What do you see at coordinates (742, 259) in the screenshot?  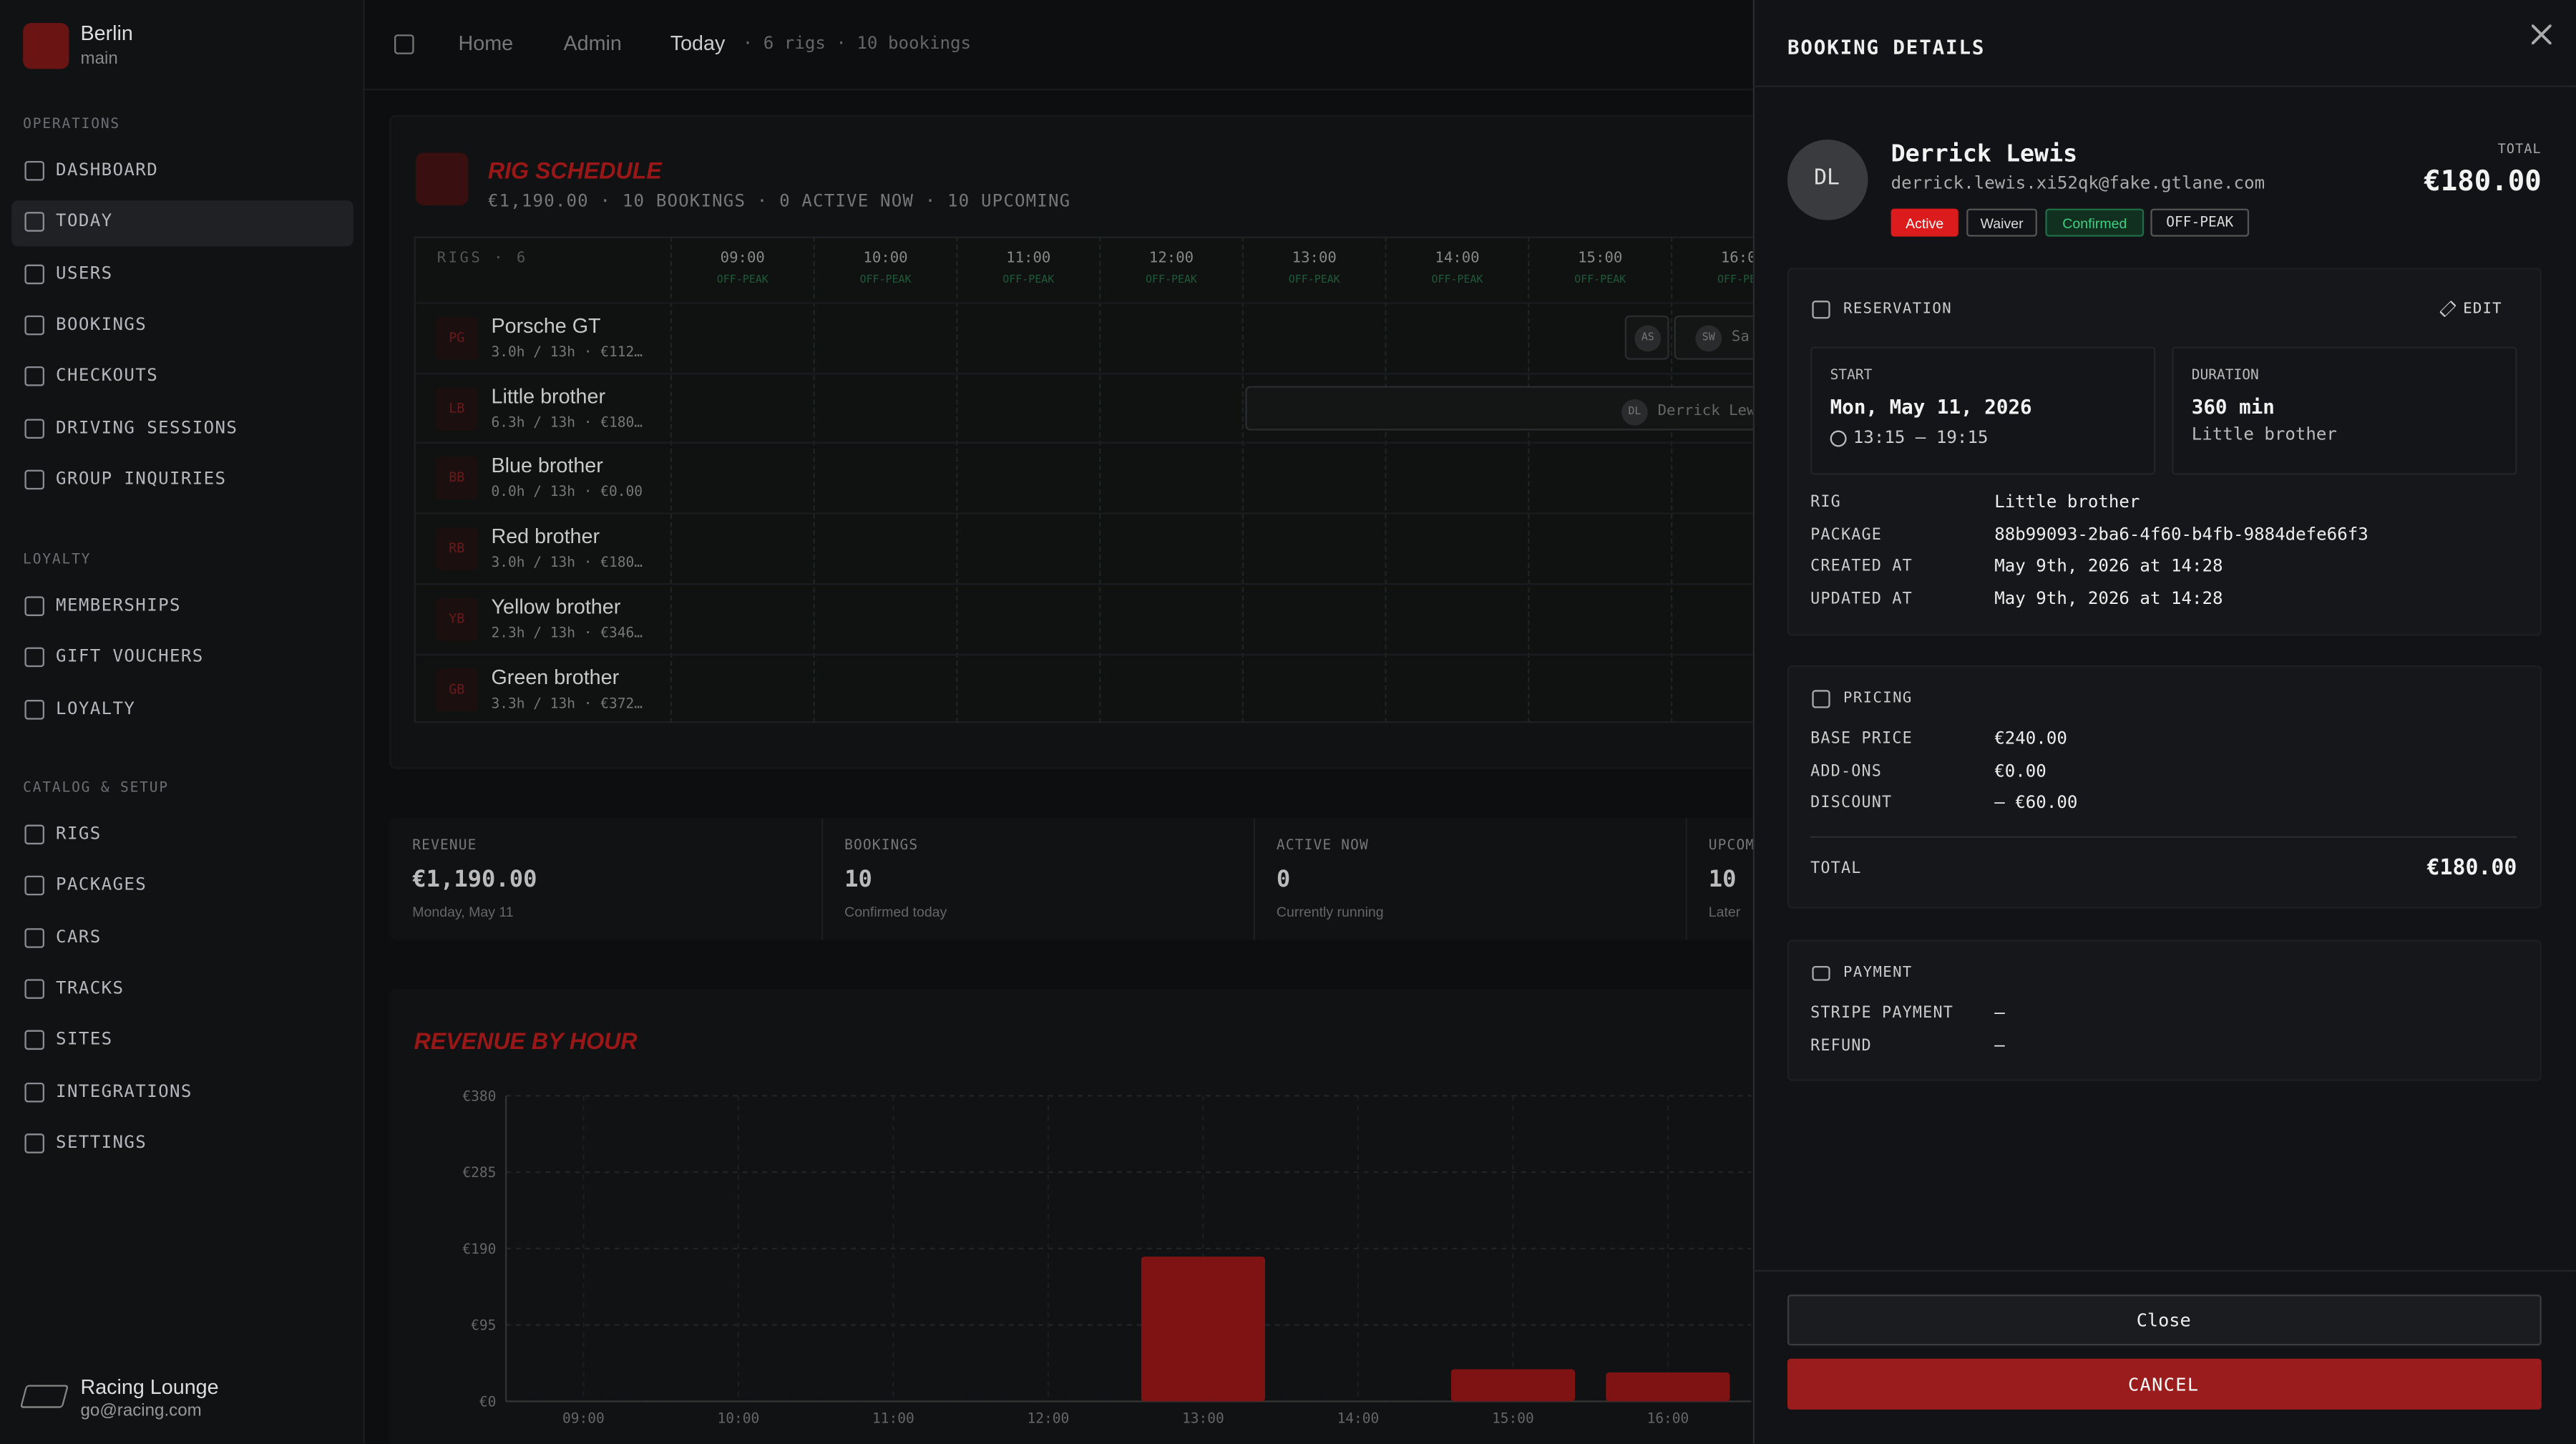 I see `hour-time: 09:00` at bounding box center [742, 259].